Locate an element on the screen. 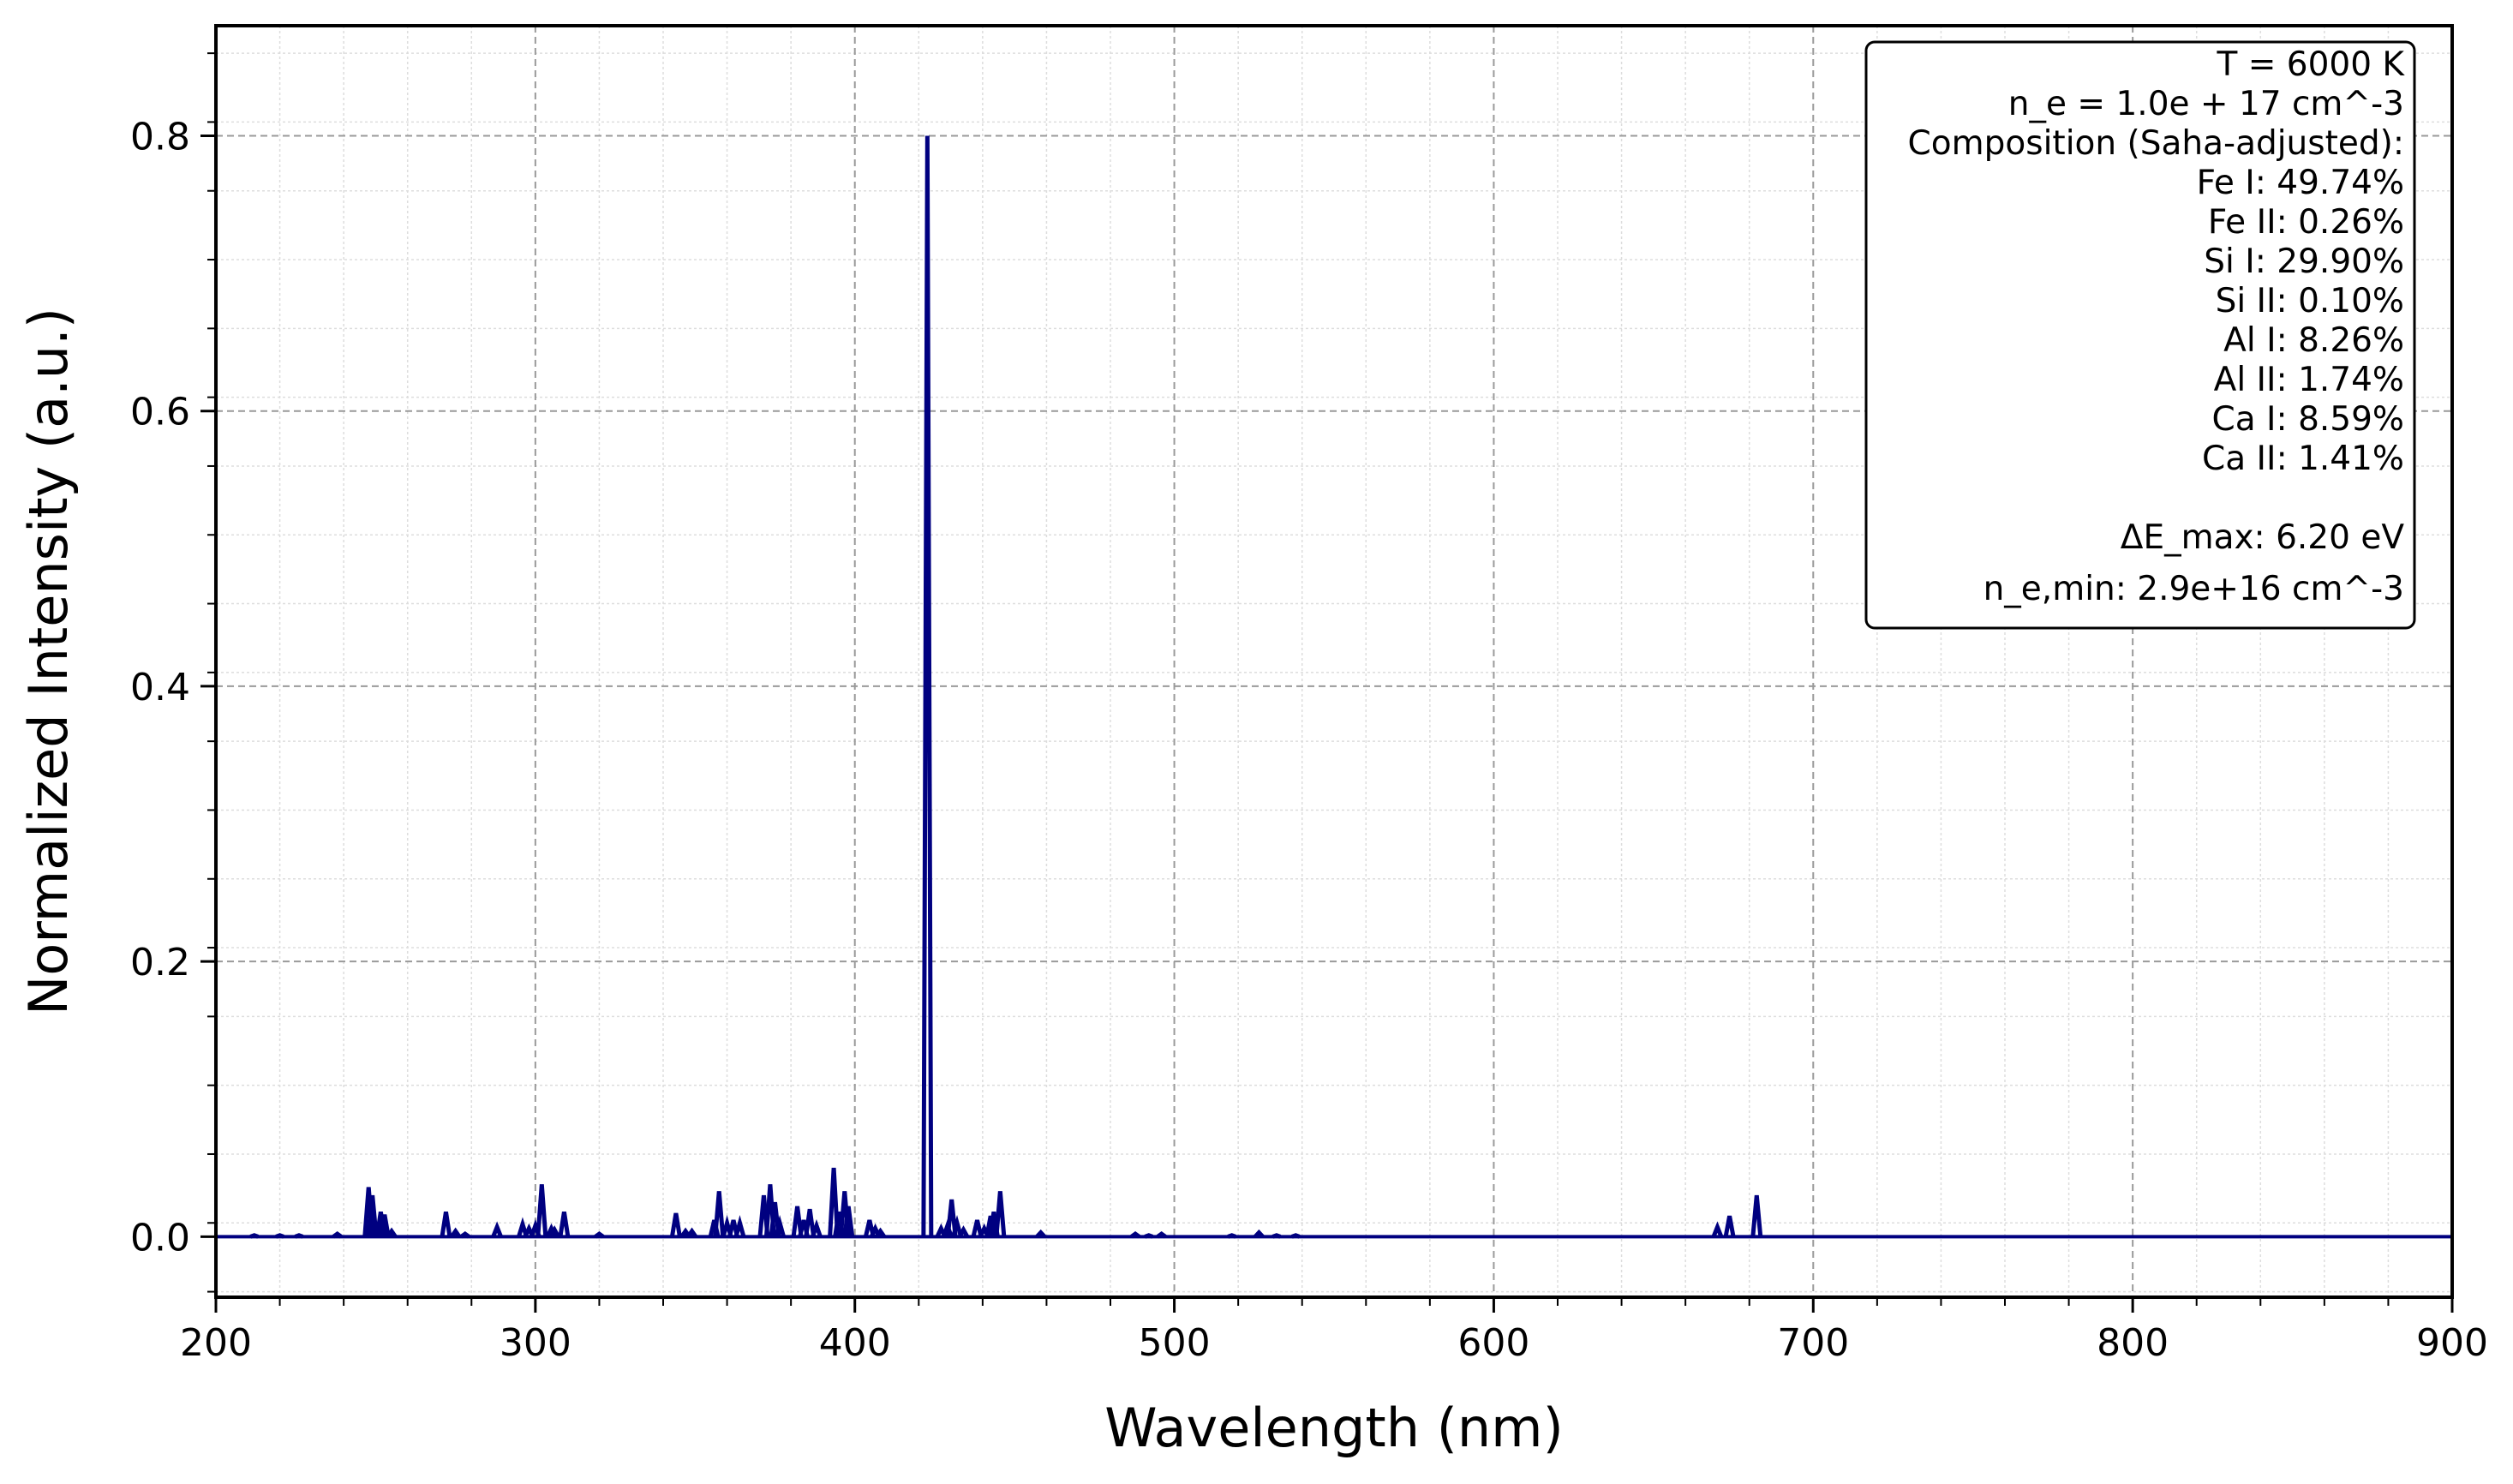  x-tick-label: 900 is located at coordinates (2452, 1343).